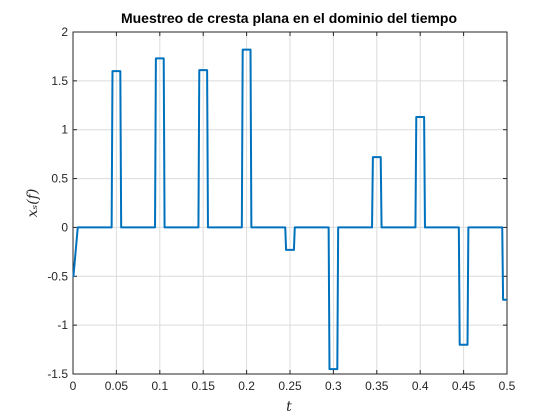 The height and width of the screenshot is (420, 560). What do you see at coordinates (117, 386) in the screenshot?
I see `x-tick-label: 0.05` at bounding box center [117, 386].